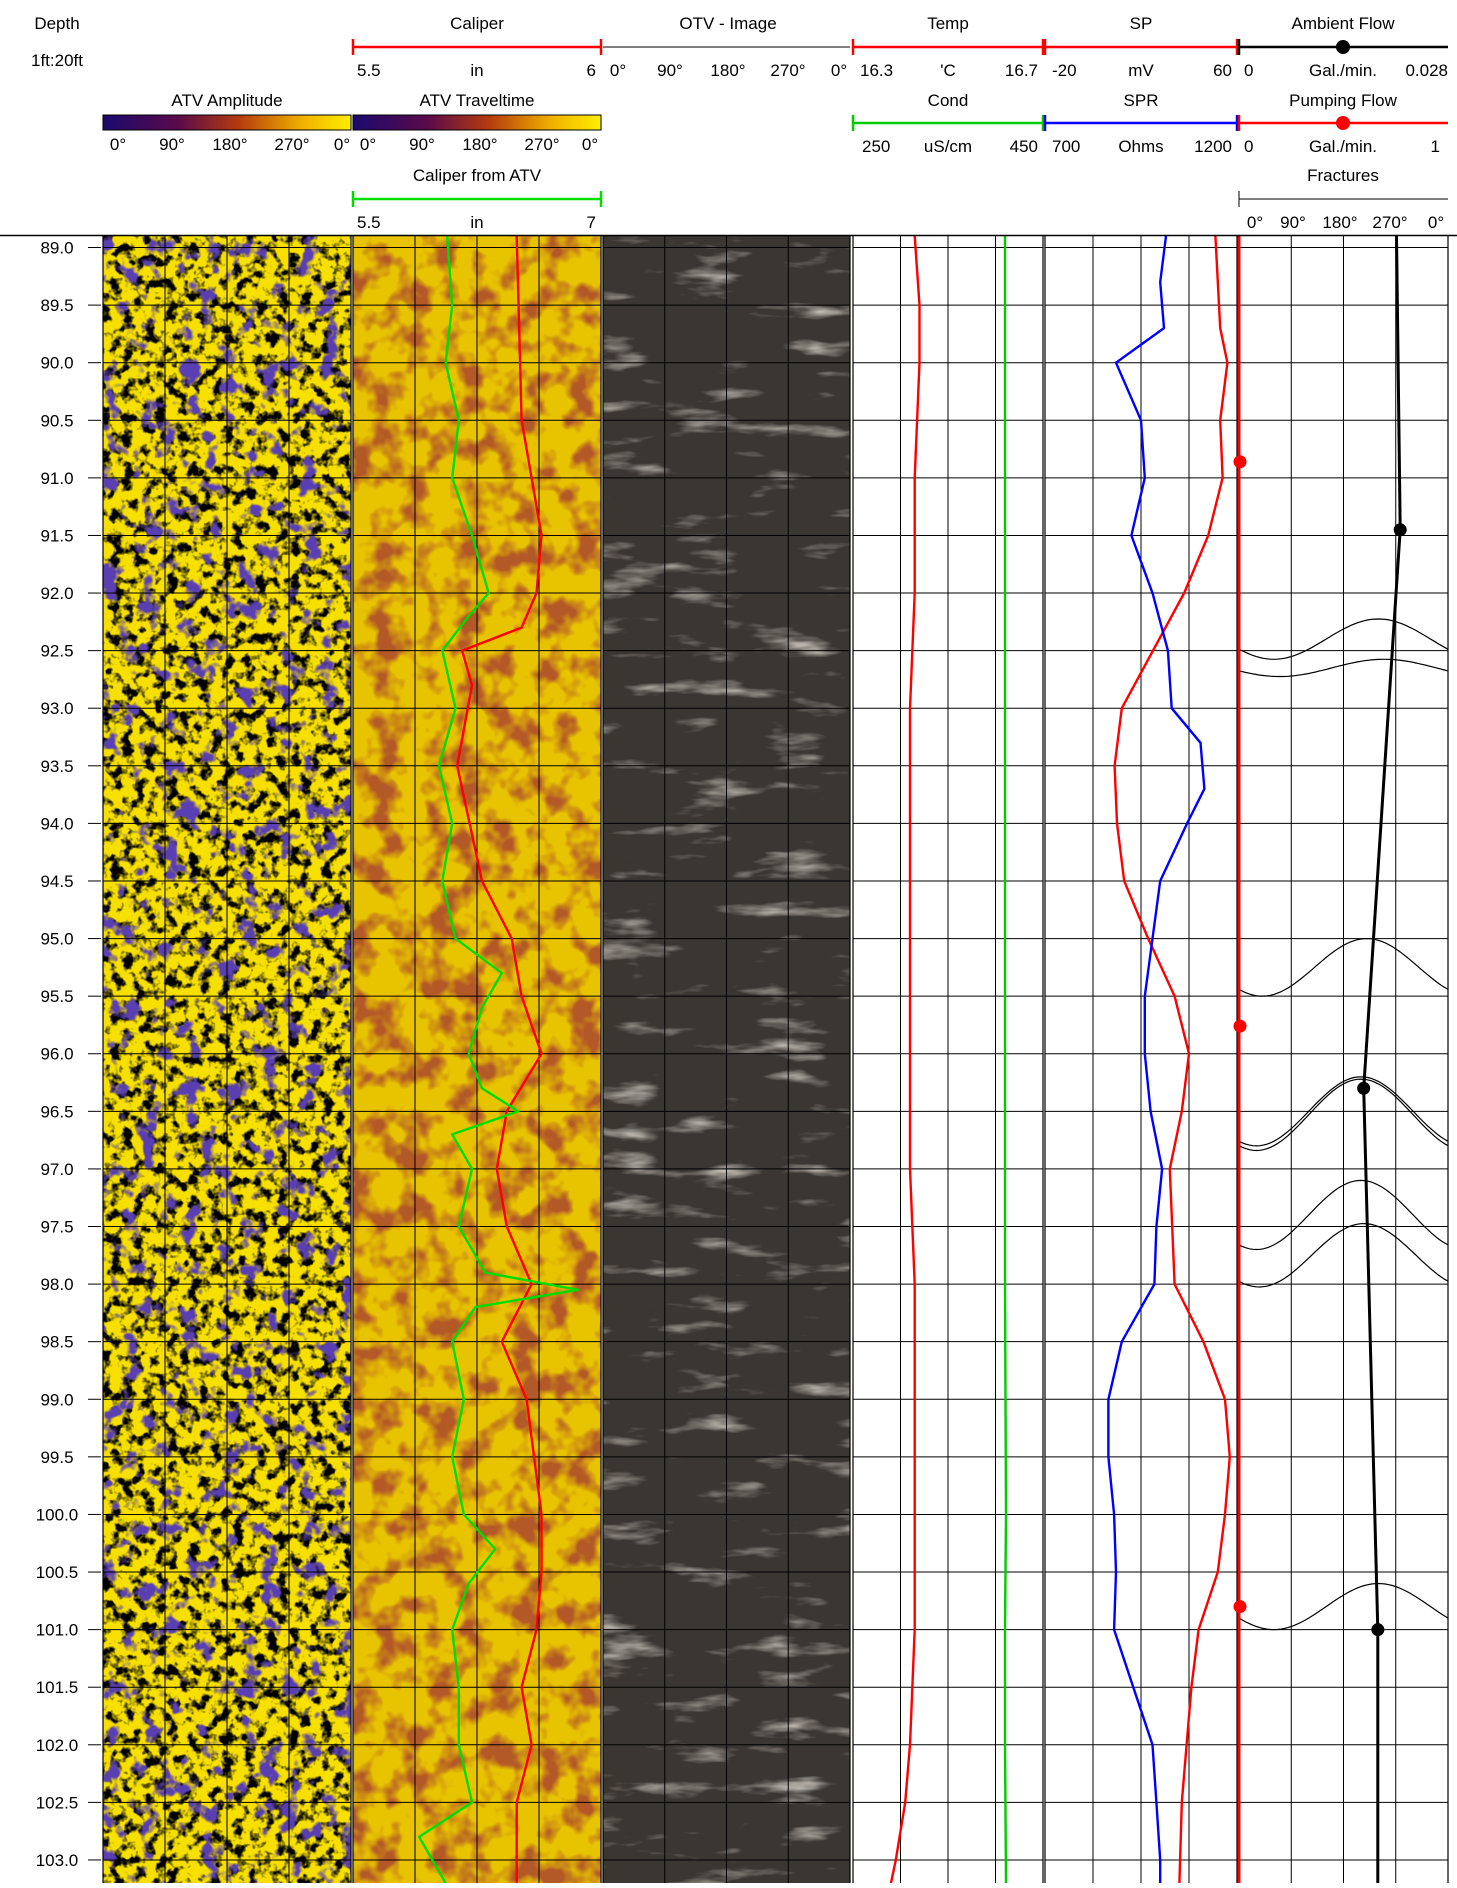 The image size is (1457, 1888). I want to click on spr-title: SPR, so click(1141, 100).